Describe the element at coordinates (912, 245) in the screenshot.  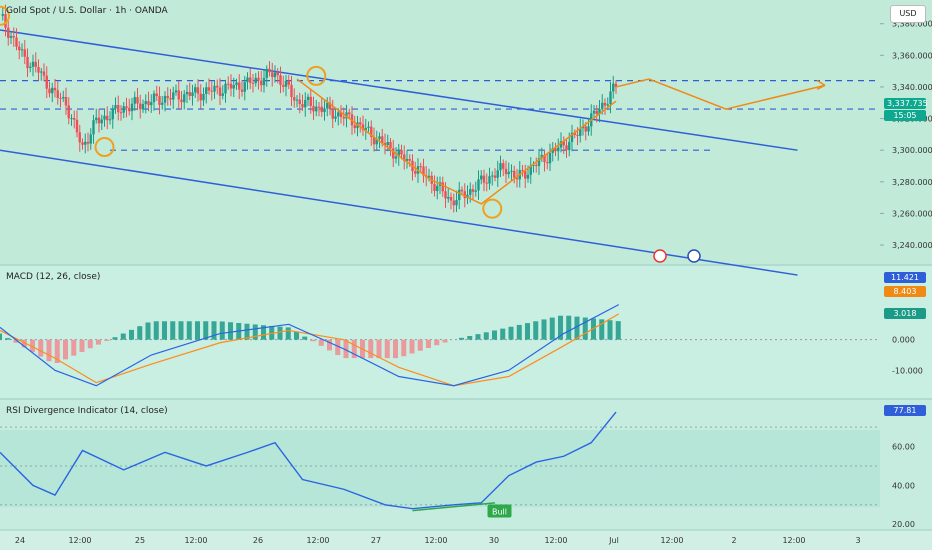
I see `price-tick-label: 3,240.000` at that location.